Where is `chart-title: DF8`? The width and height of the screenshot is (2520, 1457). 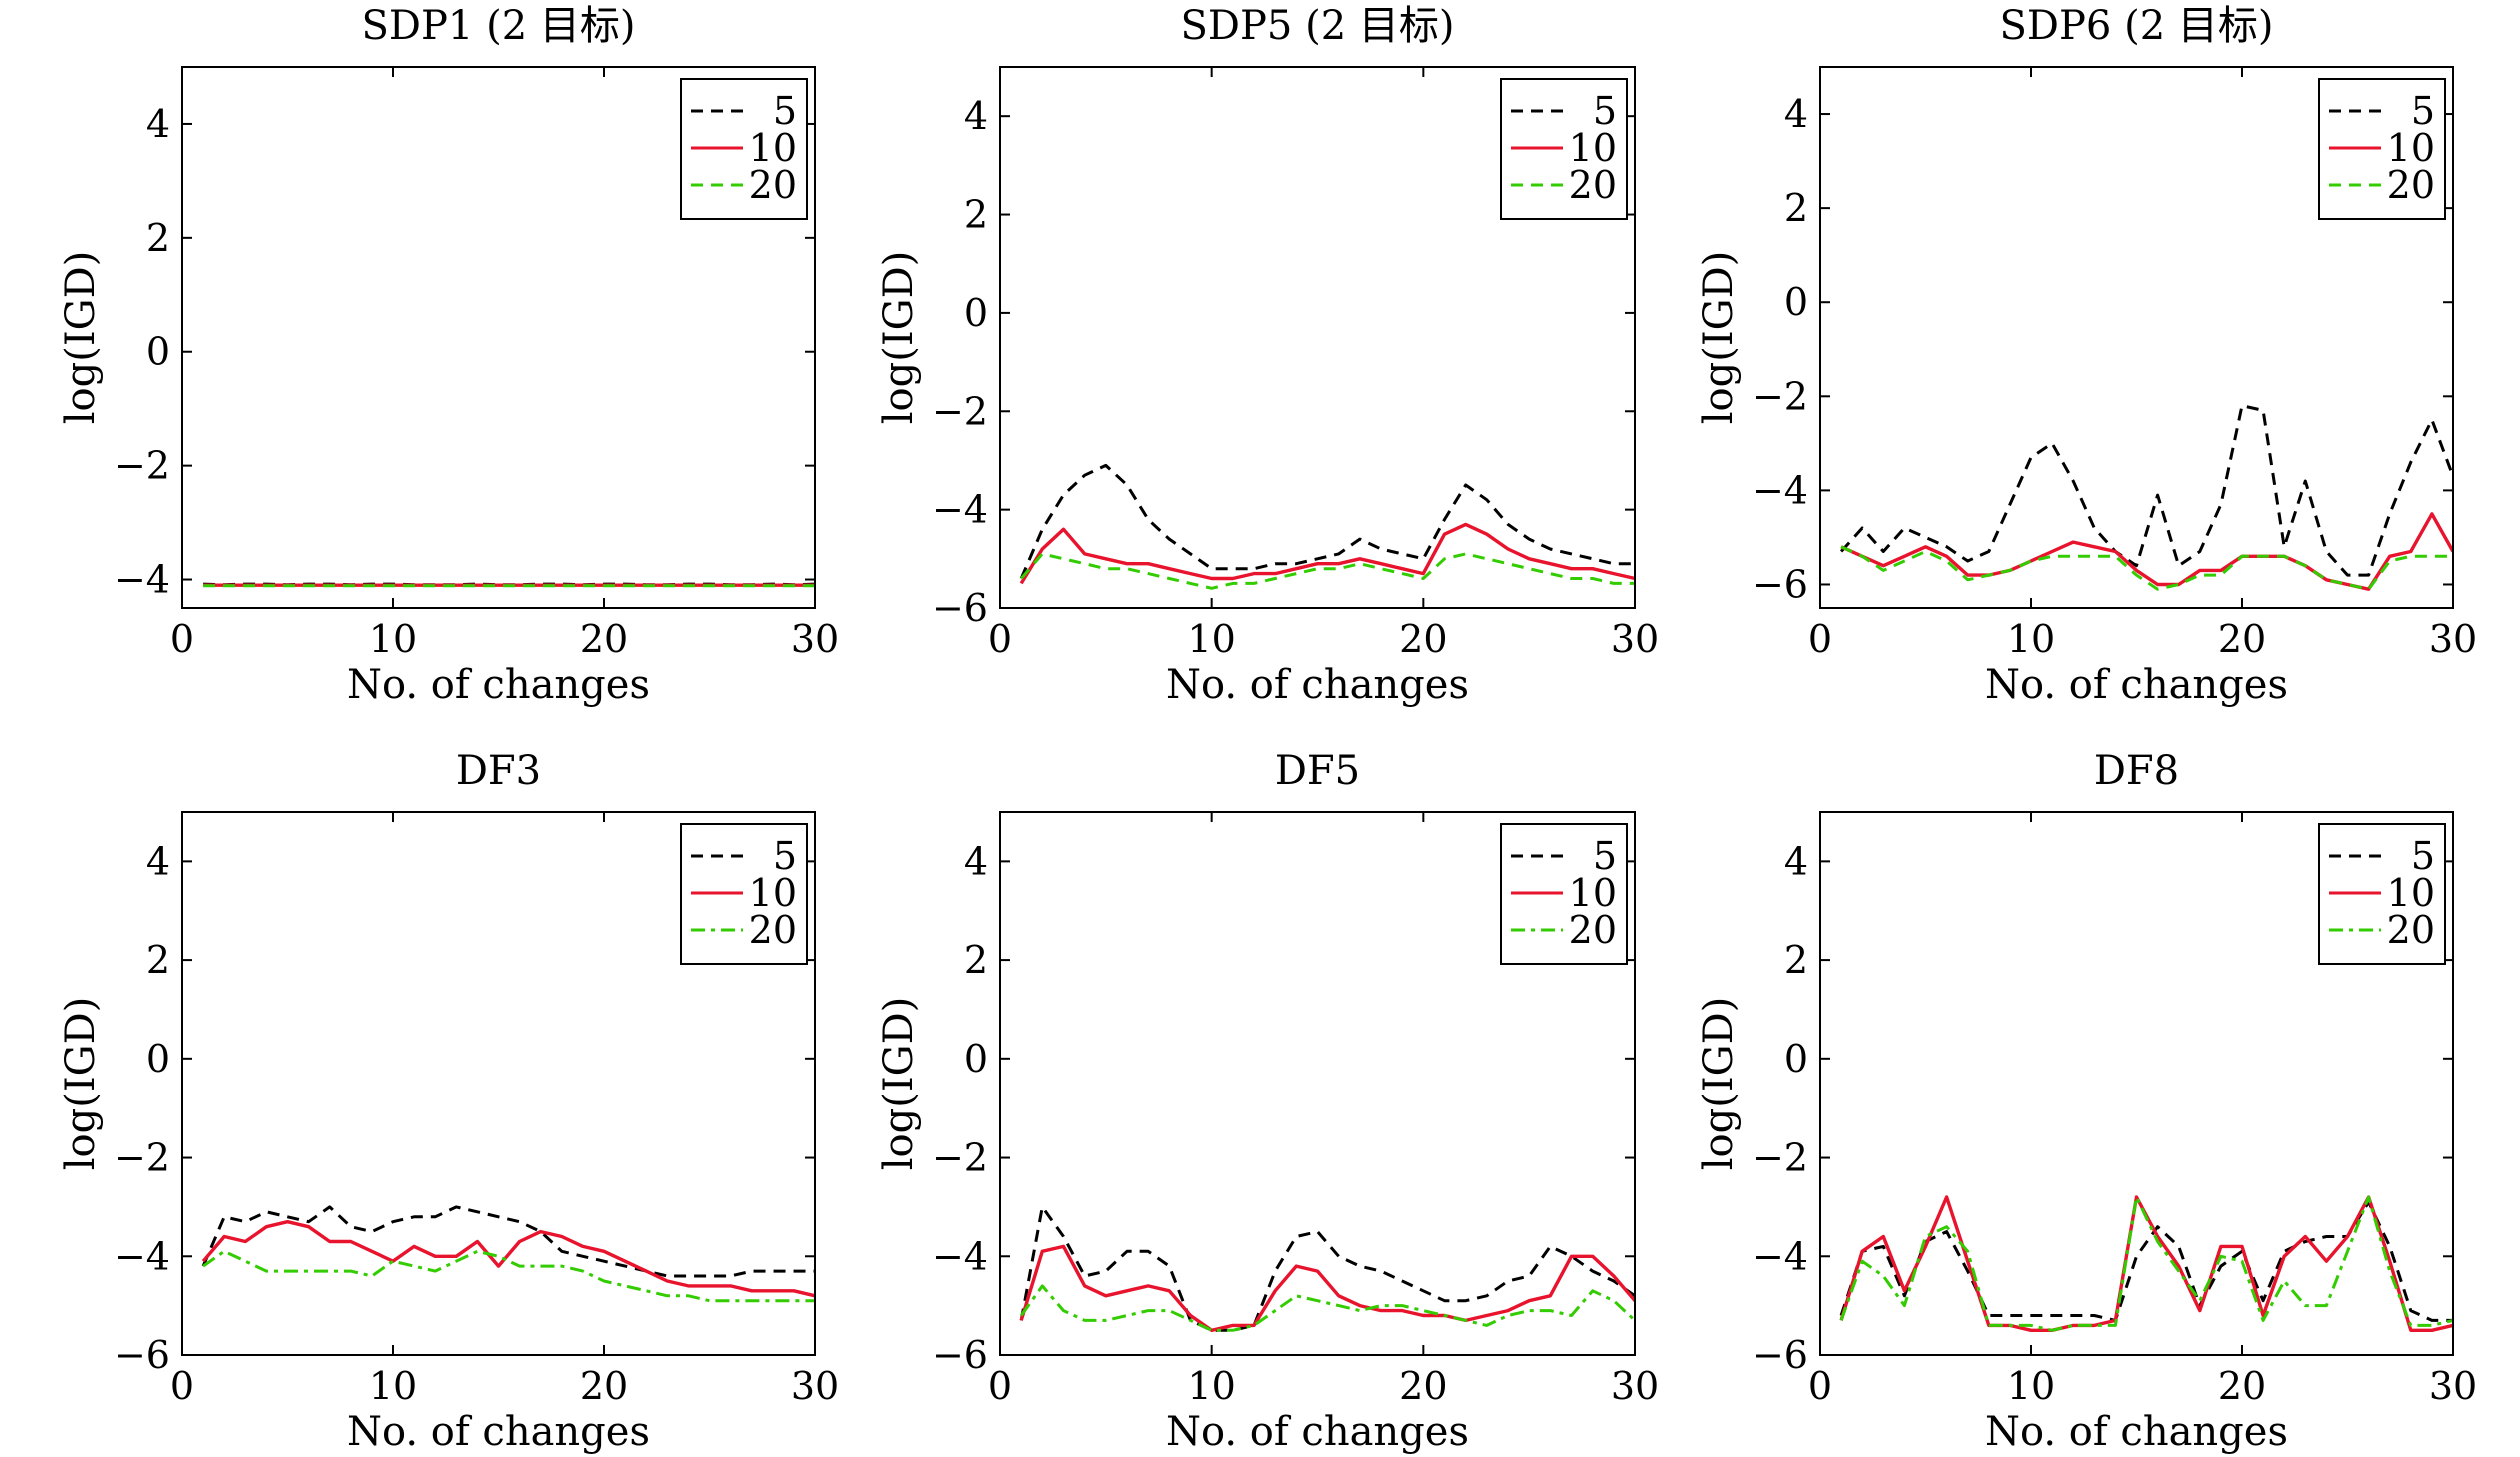
chart-title: DF8 is located at coordinates (2136, 771).